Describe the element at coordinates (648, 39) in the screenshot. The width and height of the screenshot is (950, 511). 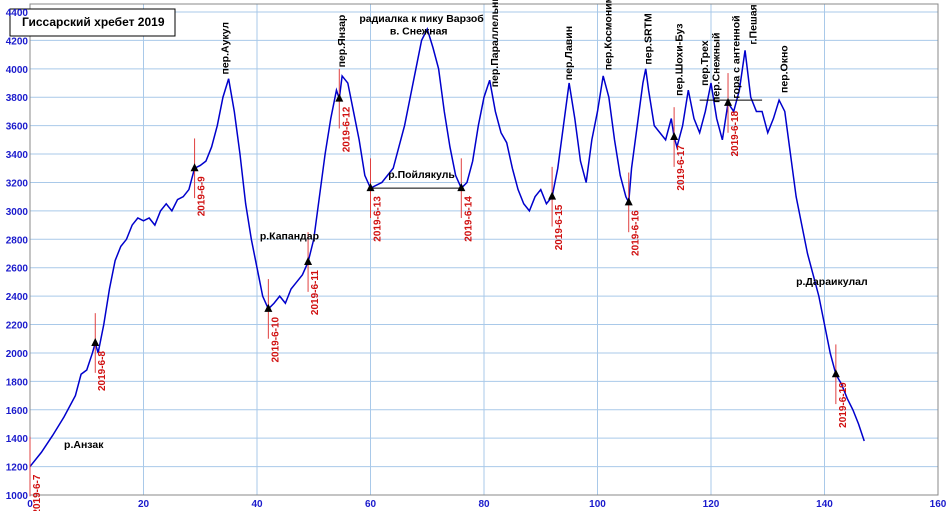
I see `annotation: пер.SRTM` at that location.